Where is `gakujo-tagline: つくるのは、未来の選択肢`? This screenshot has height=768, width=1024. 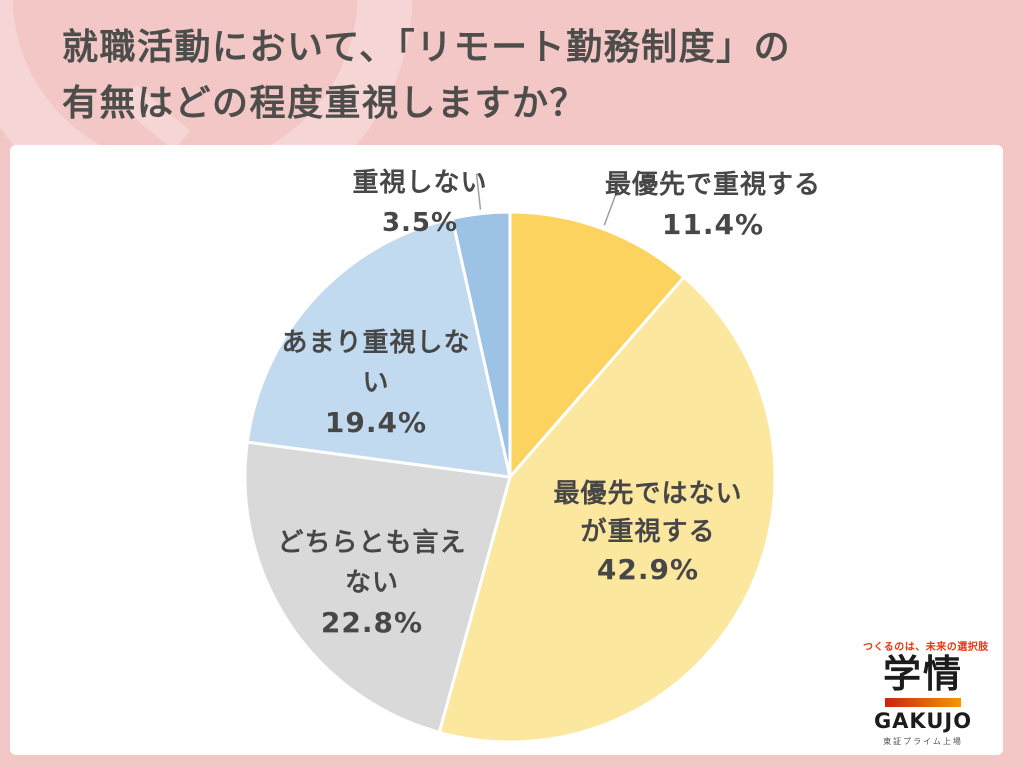 gakujo-tagline: つくるのは、未来の選択肢 is located at coordinates (926, 648).